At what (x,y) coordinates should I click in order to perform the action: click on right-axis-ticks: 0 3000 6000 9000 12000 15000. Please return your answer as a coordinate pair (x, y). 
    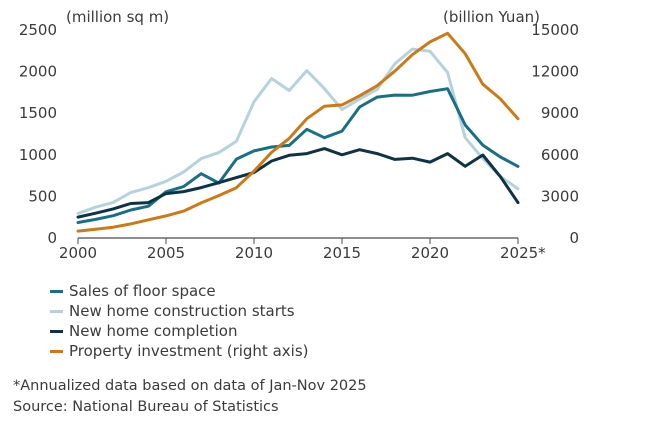
    Looking at the image, I should click on (555, 134).